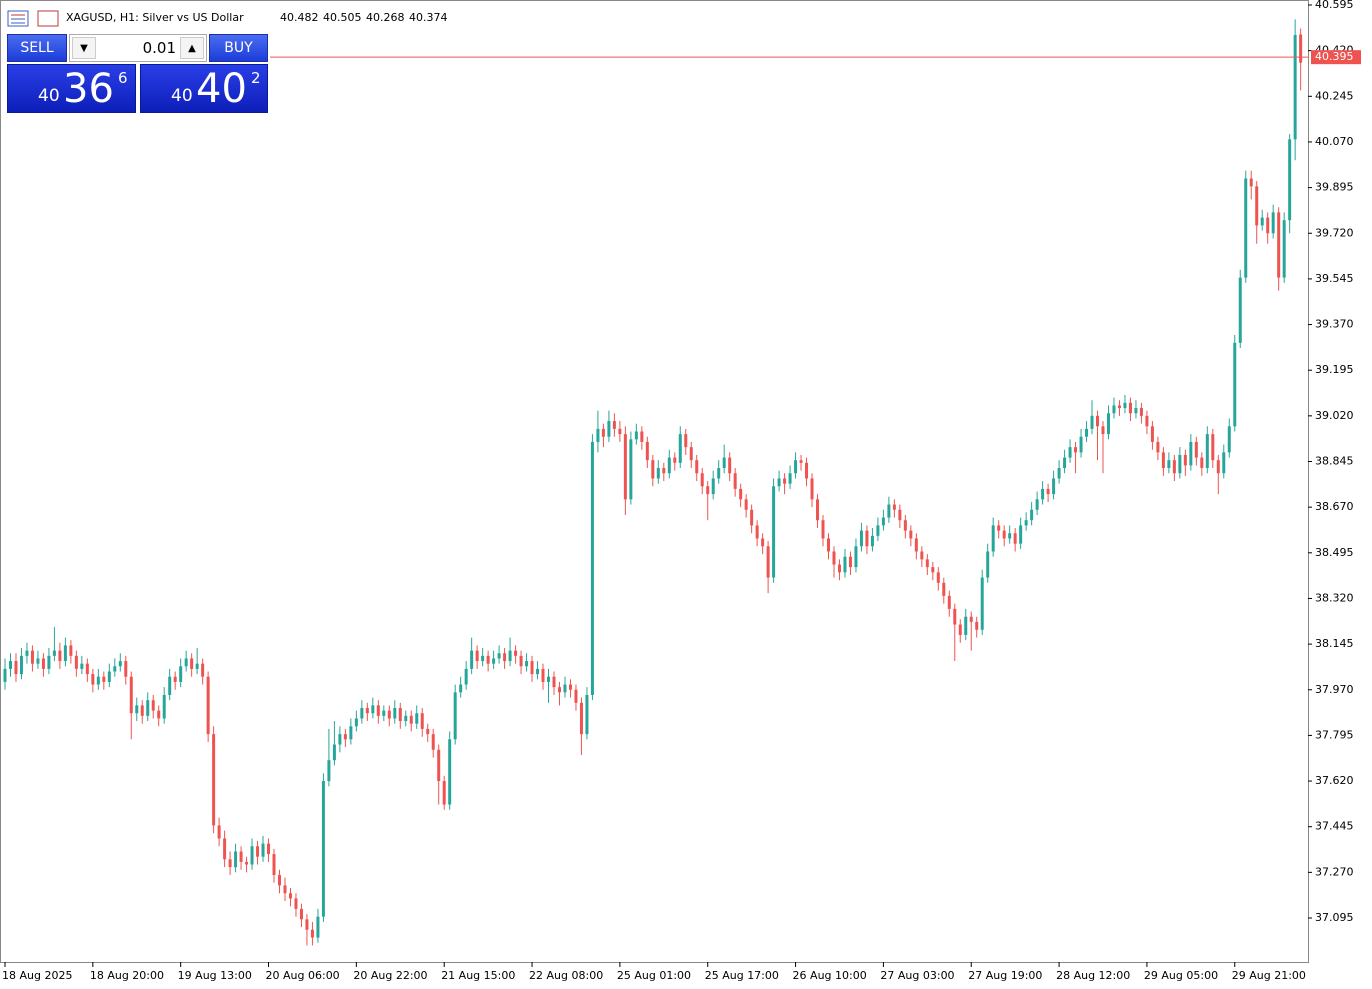  What do you see at coordinates (1093, 975) in the screenshot?
I see `x-tick-label: 28 Aug 12:00` at bounding box center [1093, 975].